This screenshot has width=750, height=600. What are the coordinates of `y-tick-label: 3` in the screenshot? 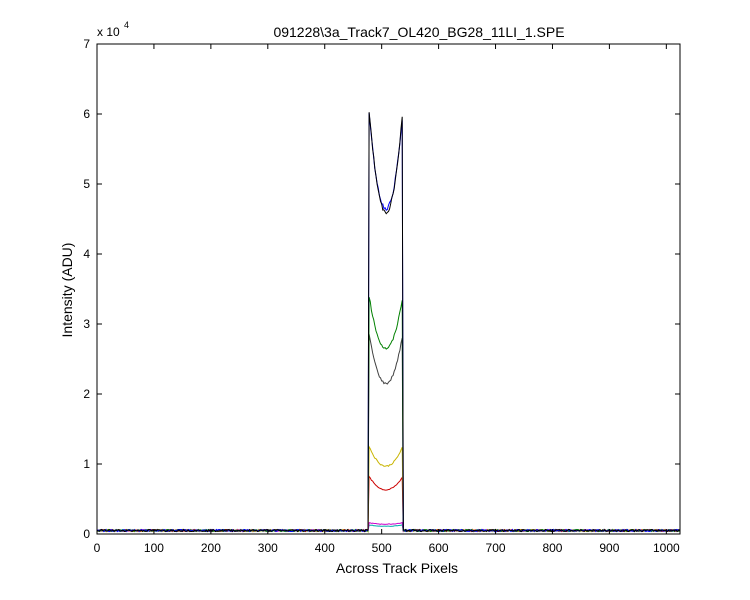 It's located at (86, 324).